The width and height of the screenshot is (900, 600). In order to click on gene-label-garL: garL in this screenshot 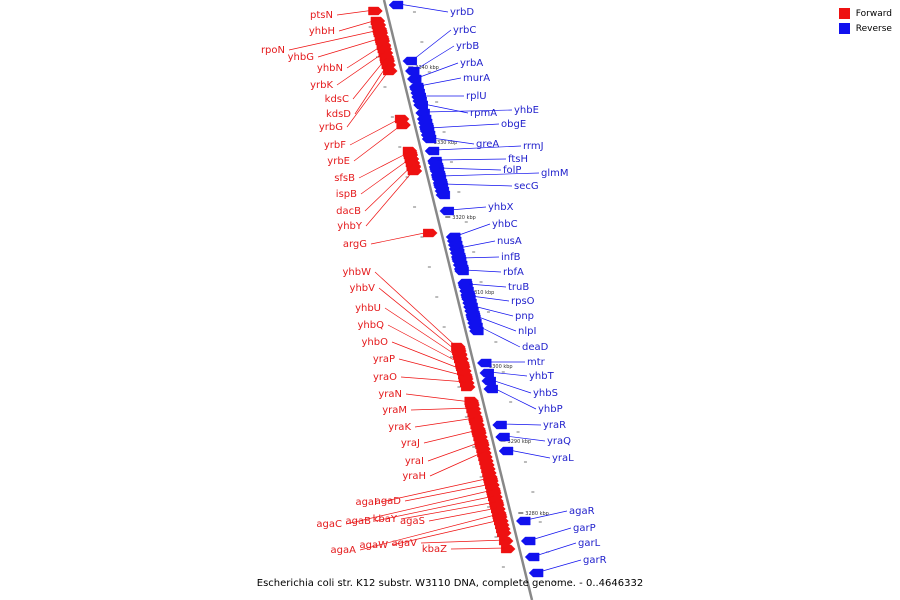, I will do `click(589, 543)`.